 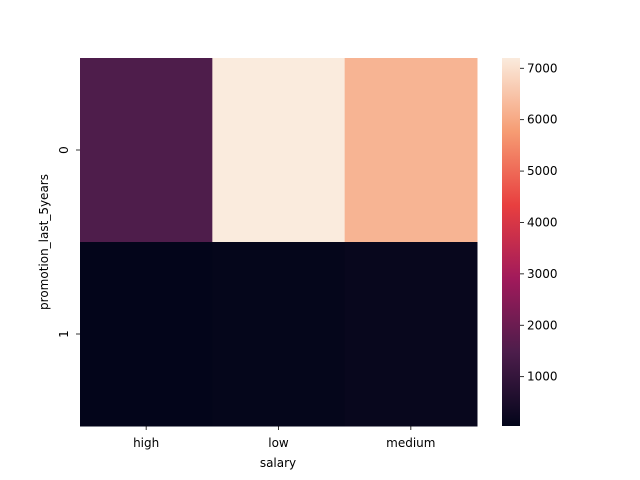 What do you see at coordinates (511, 242) in the screenshot?
I see `colorbar` at bounding box center [511, 242].